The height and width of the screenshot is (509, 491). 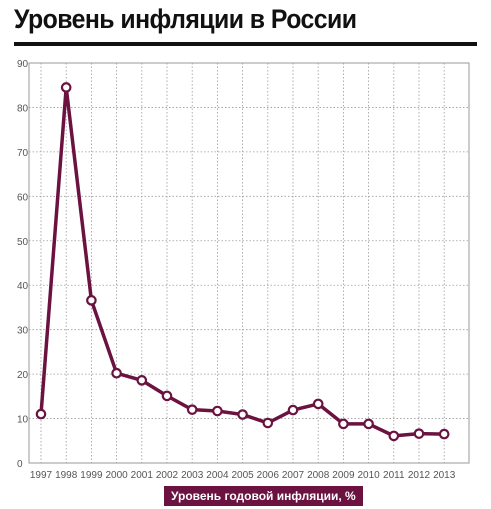 I want to click on x-tick-label: 1999, so click(x=91, y=475).